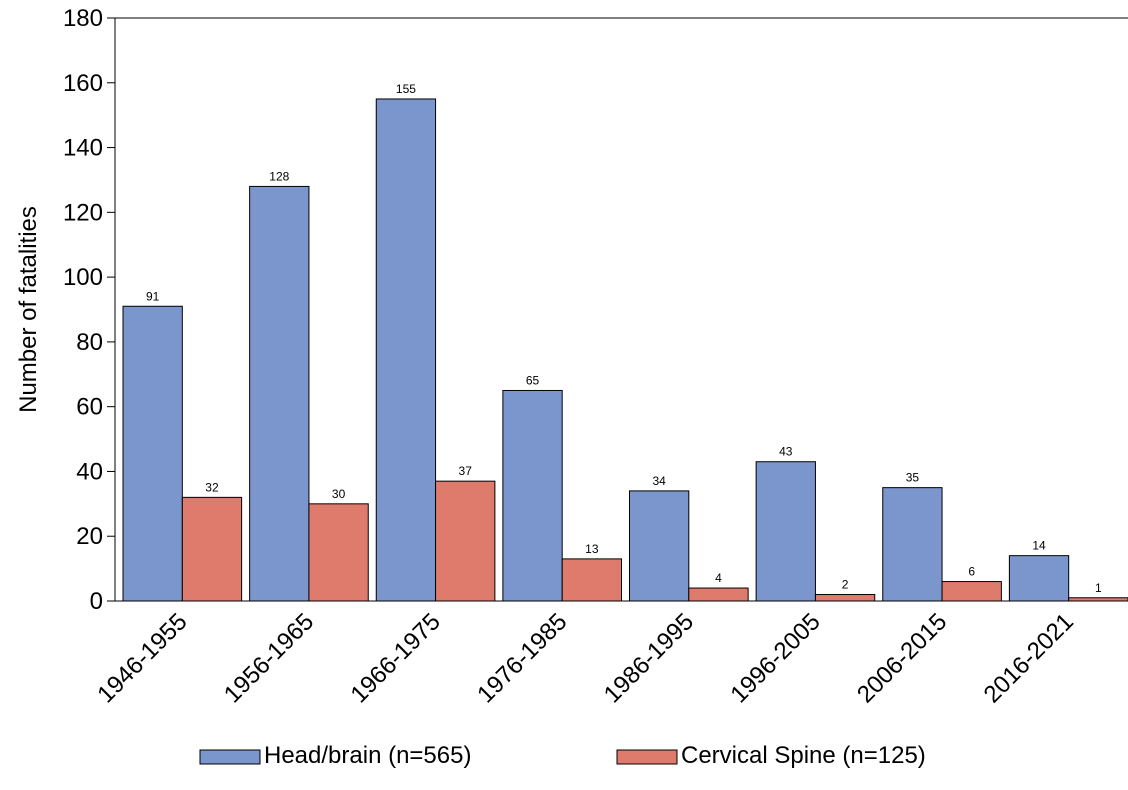 This screenshot has height=790, width=1128. Describe the element at coordinates (142, 658) in the screenshot. I see `x-tick-label: 1946-1955` at that location.